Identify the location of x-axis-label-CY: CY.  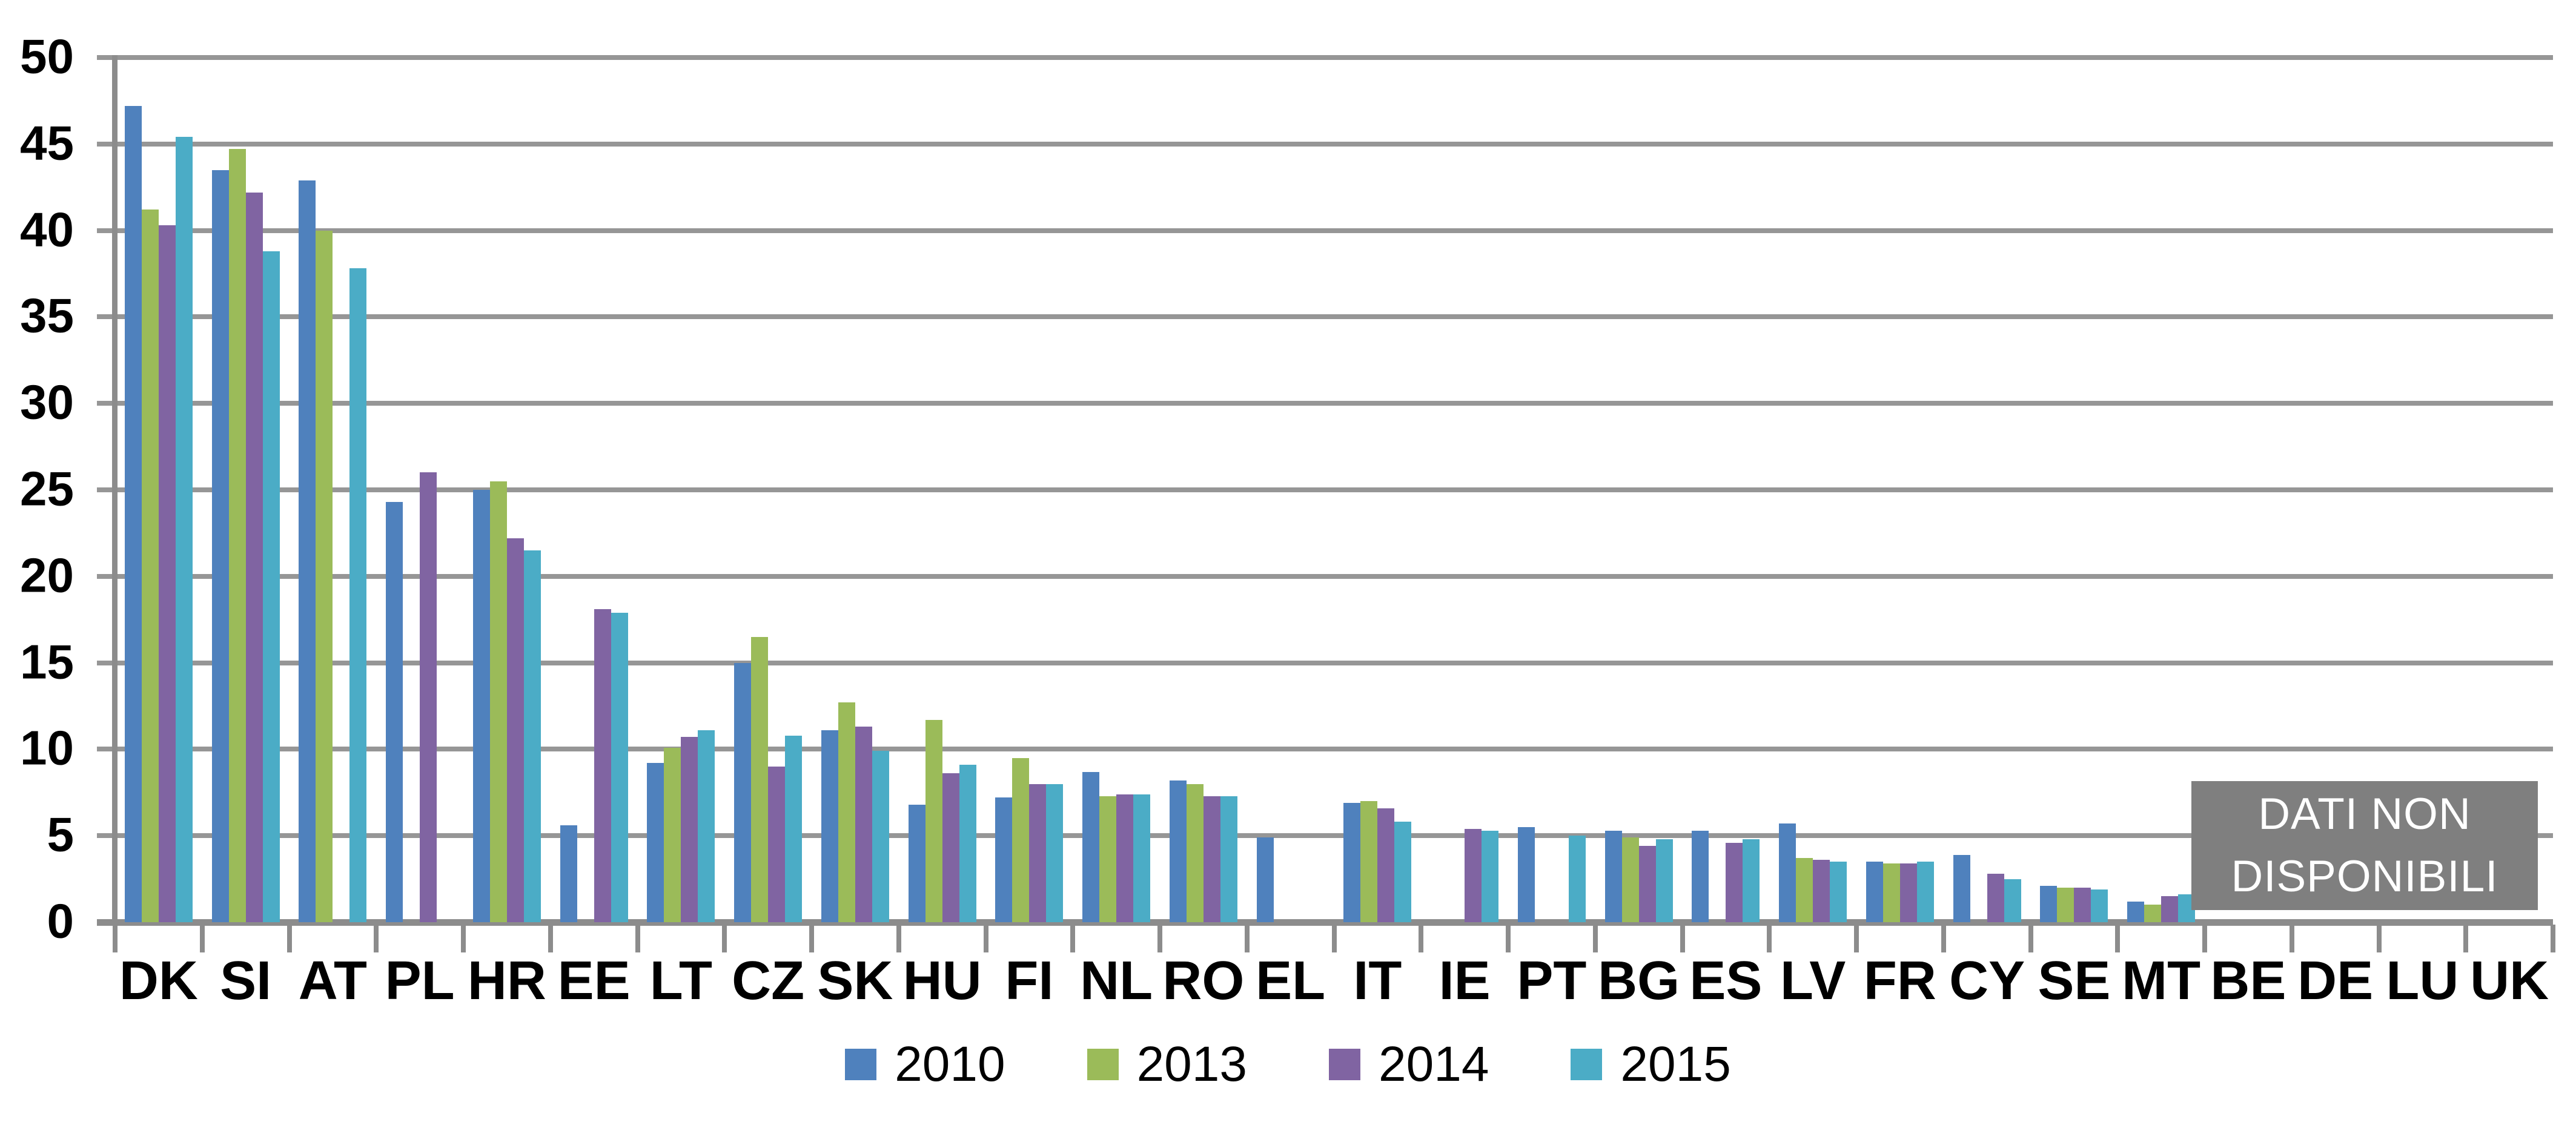
(1987, 981).